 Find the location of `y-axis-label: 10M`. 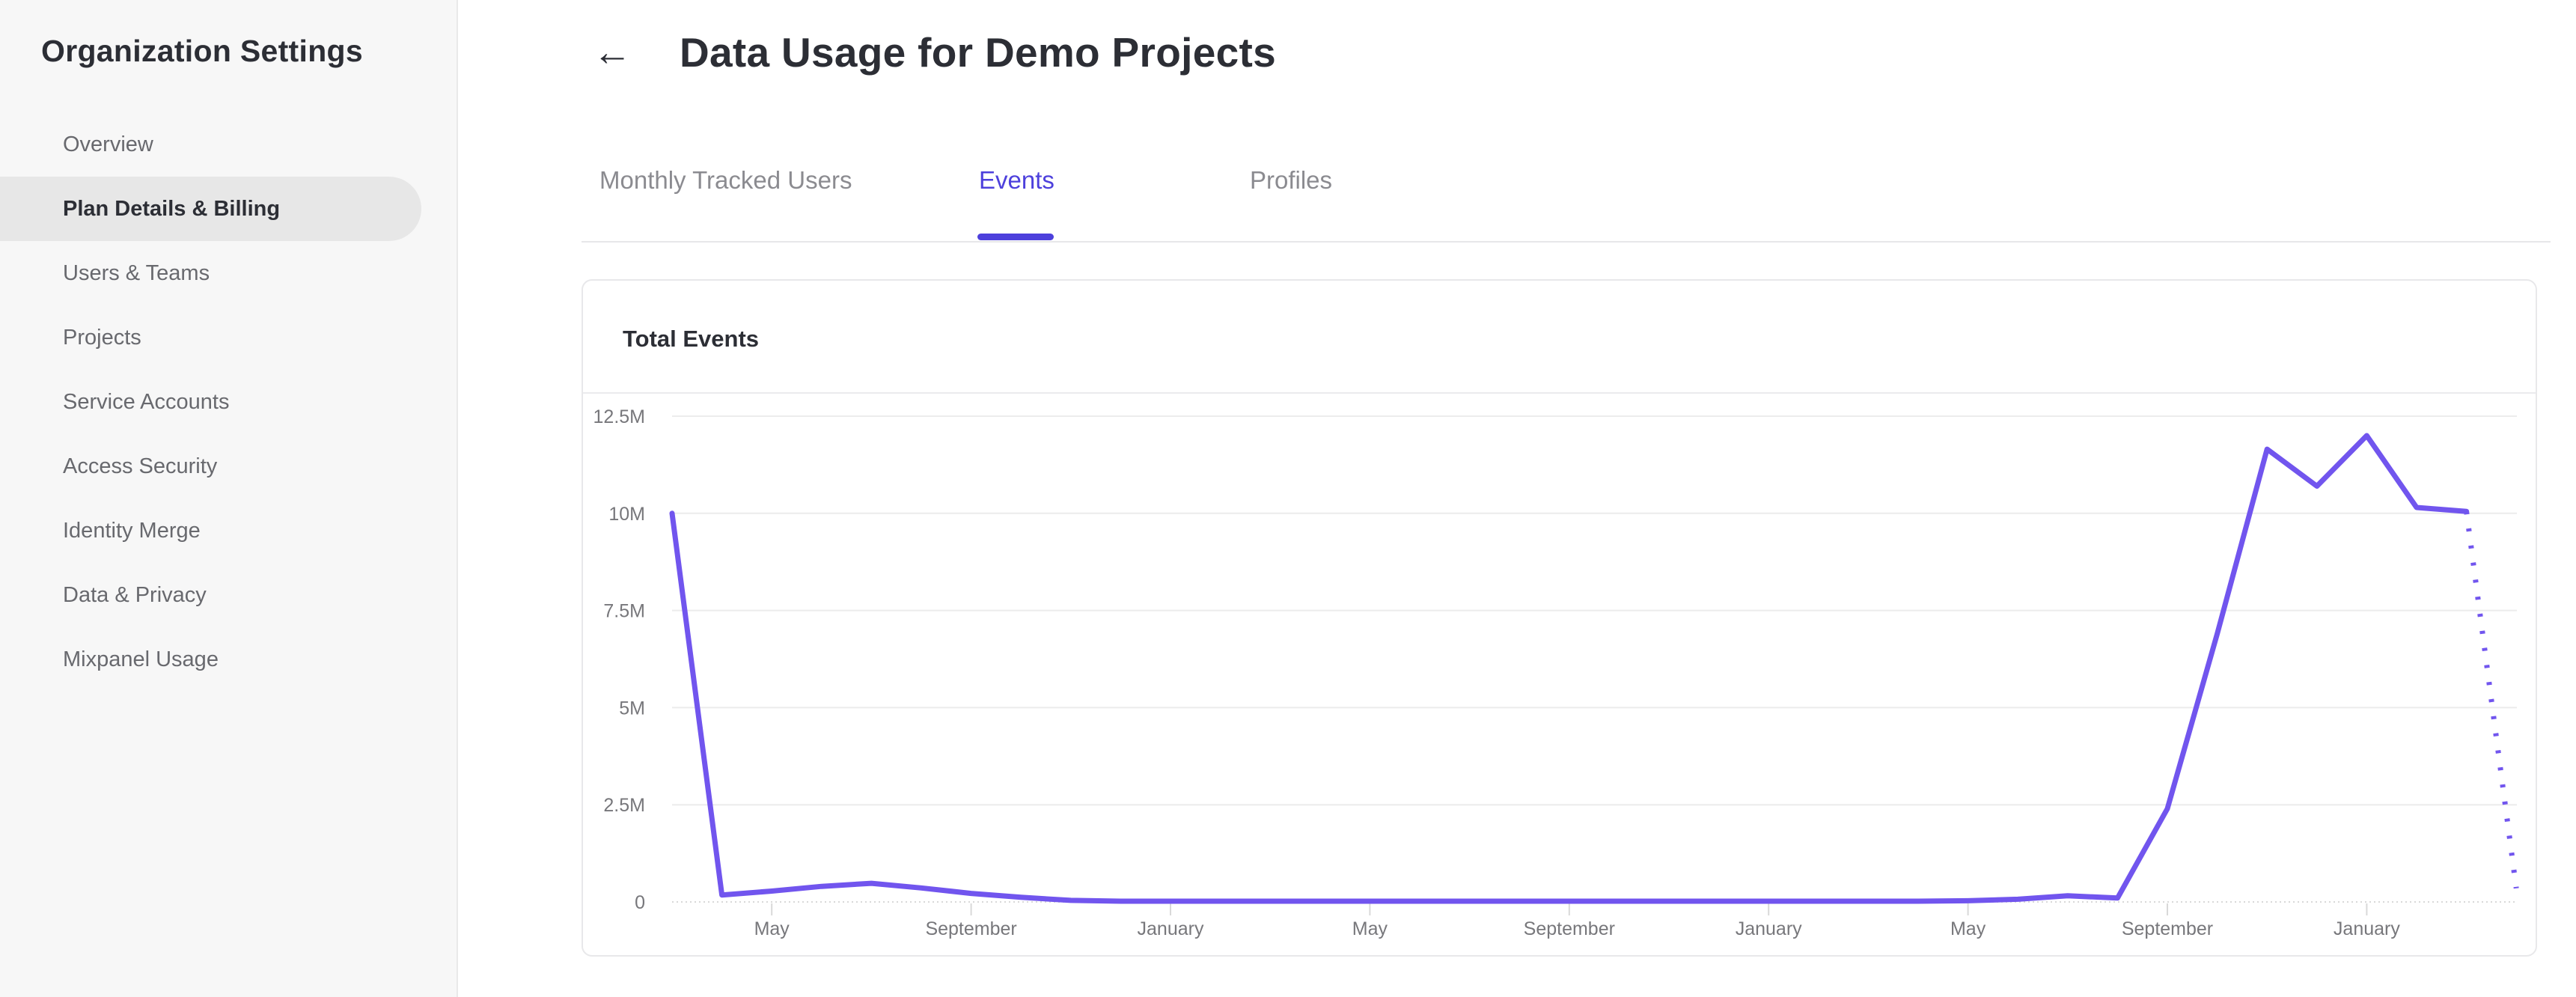

y-axis-label: 10M is located at coordinates (626, 514).